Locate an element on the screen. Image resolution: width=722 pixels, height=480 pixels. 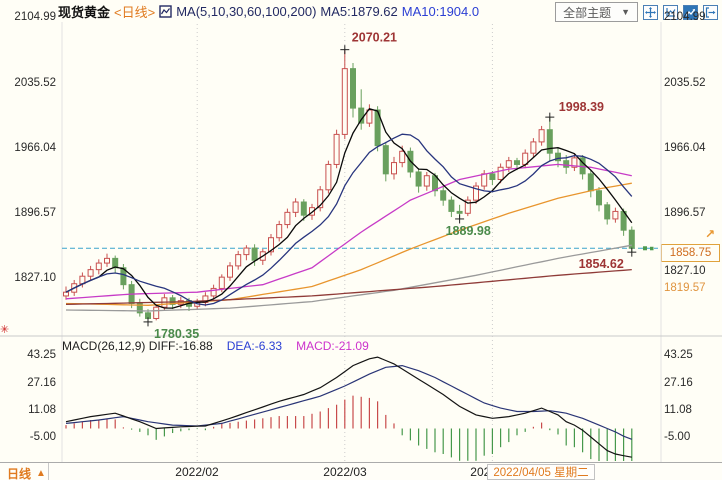
macd-tick-left: -5.00 is located at coordinates (42, 437).